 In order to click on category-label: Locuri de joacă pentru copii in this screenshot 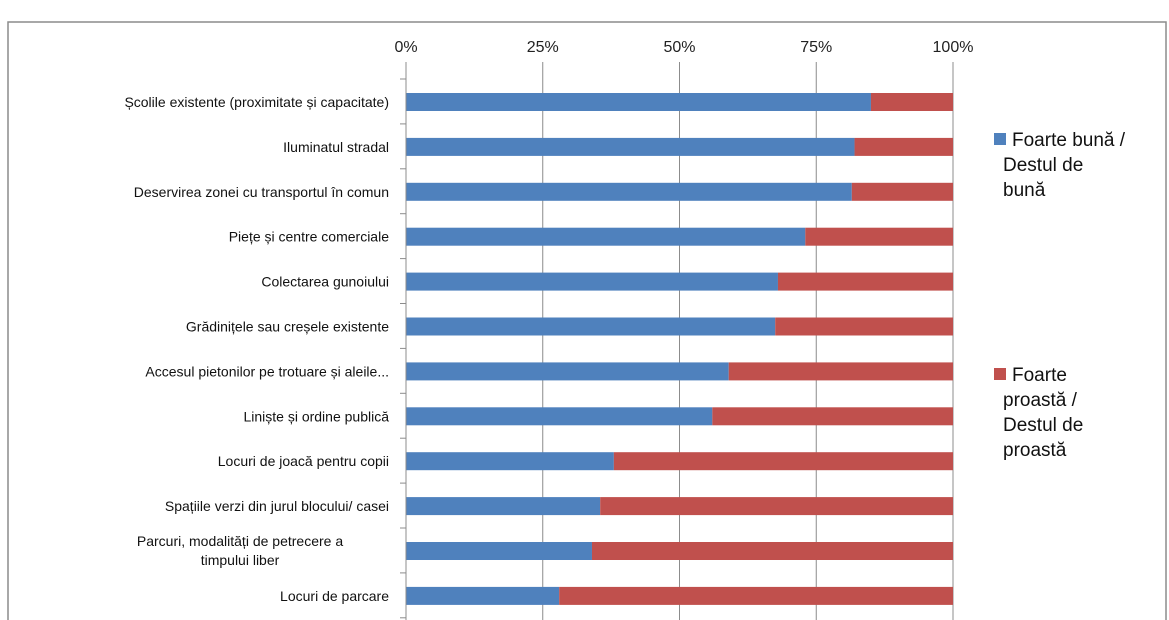, I will do `click(303, 461)`.